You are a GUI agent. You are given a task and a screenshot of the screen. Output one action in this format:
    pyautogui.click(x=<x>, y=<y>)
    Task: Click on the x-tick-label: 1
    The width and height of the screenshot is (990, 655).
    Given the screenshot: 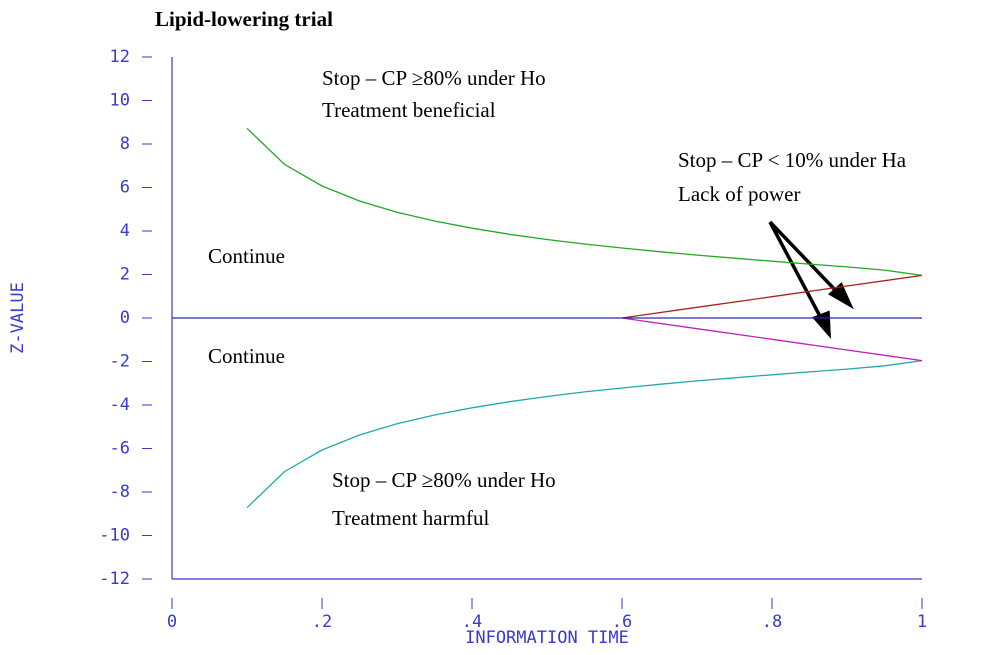 What is the action you would take?
    pyautogui.click(x=922, y=622)
    